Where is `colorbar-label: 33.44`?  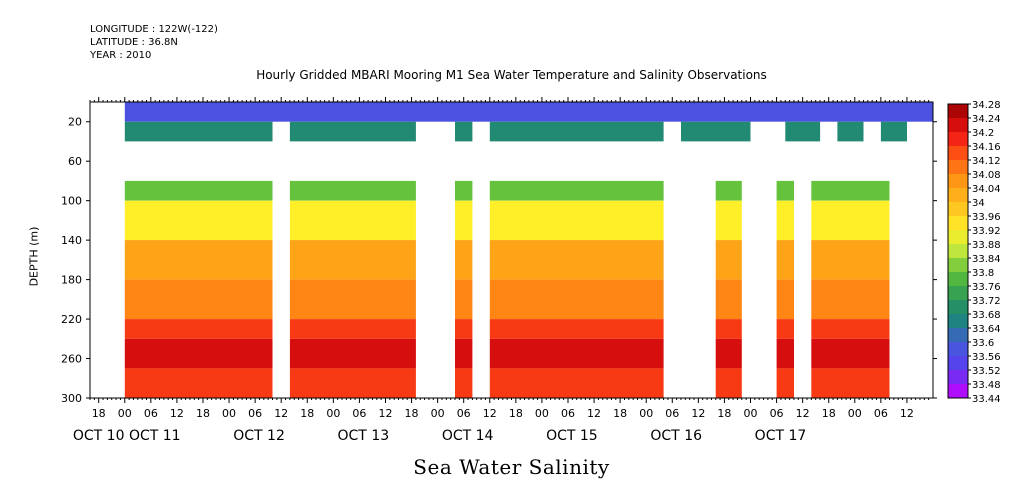 colorbar-label: 33.44 is located at coordinates (986, 399).